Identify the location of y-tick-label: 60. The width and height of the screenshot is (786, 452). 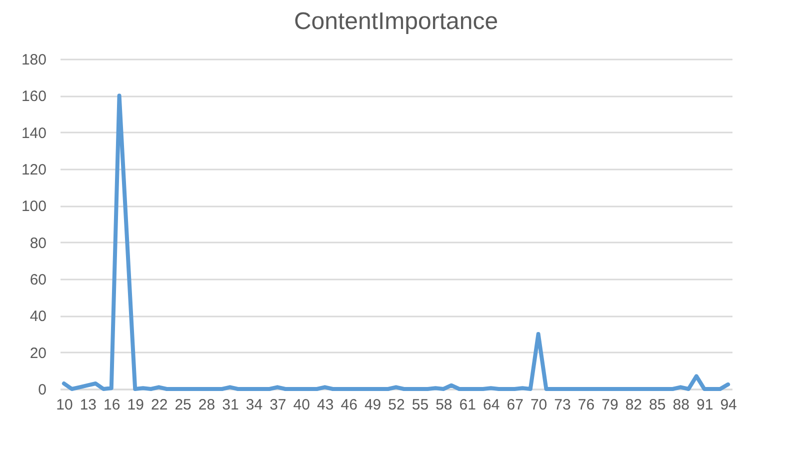
(38, 280).